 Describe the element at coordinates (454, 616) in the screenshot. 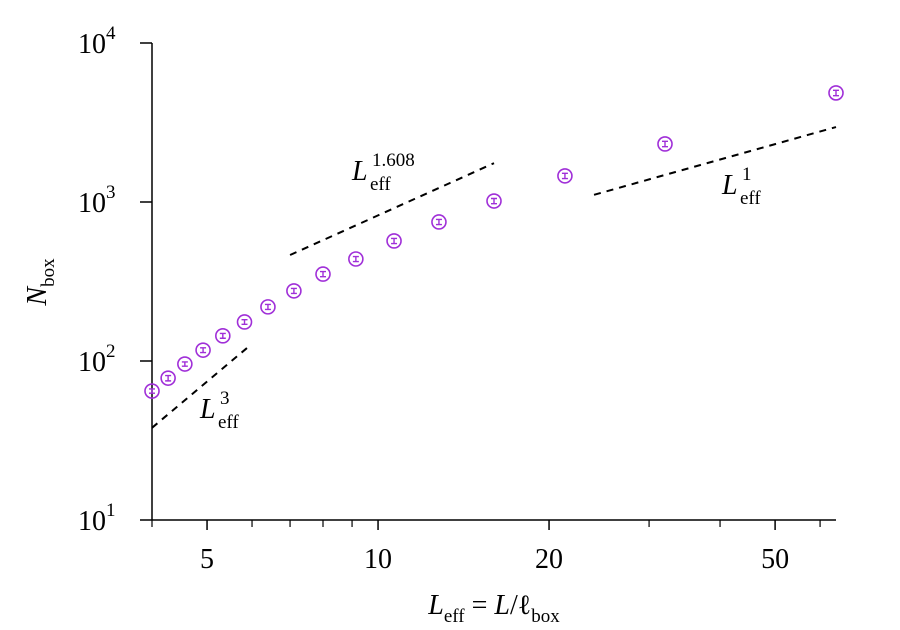

I see `x-axis-label-part: eff` at that location.